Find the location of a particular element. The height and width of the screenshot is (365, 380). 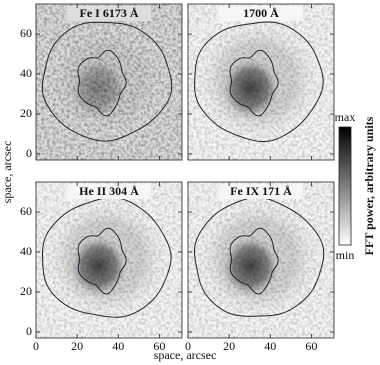

colorbar is located at coordinates (345, 186).